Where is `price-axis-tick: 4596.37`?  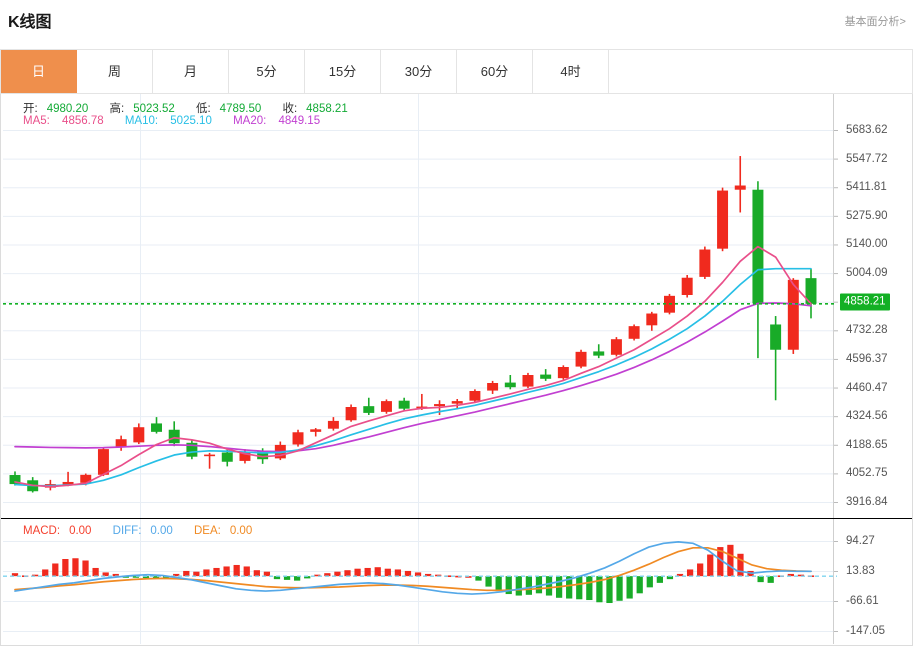
price-axis-tick: 4596.37 is located at coordinates (867, 358).